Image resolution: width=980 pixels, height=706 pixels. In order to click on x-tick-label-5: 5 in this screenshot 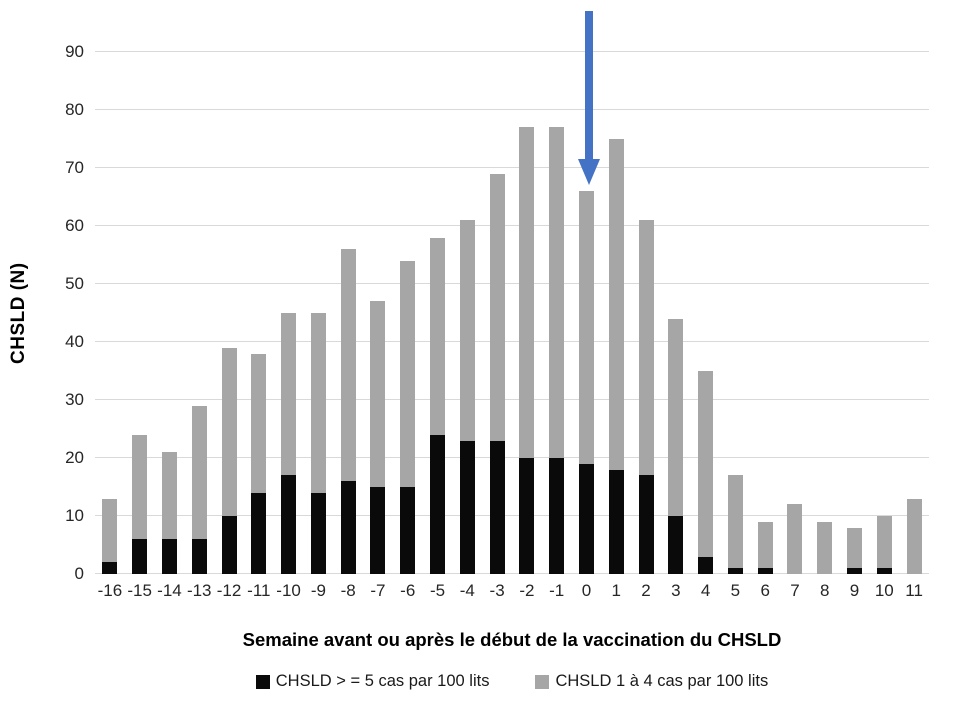, I will do `click(735, 590)`.